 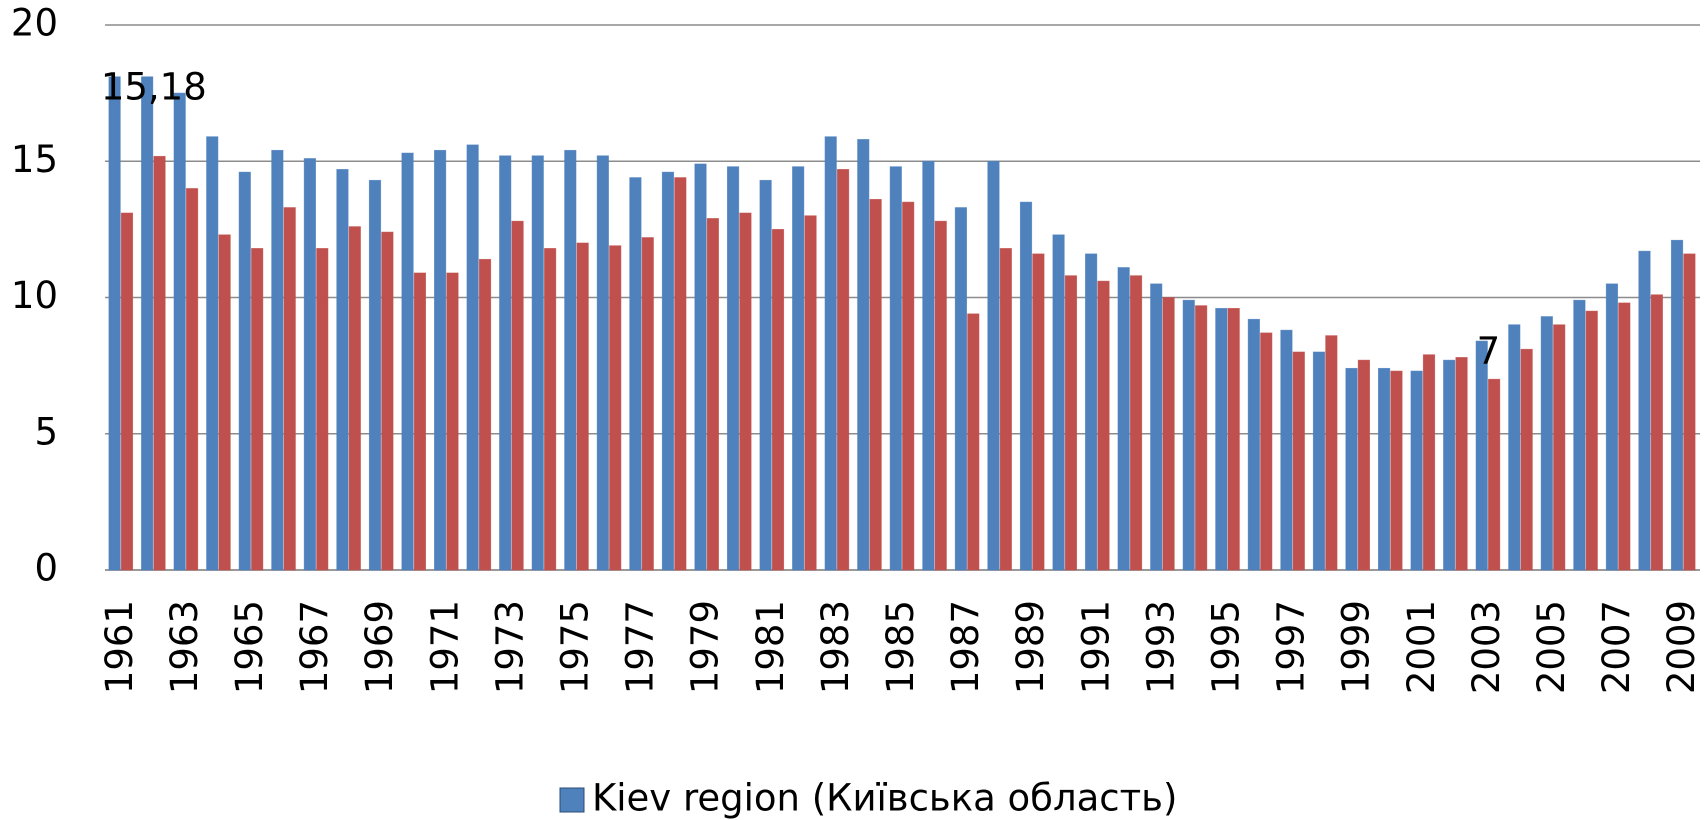 I want to click on x-tick-label: 1963, so click(x=184, y=647).